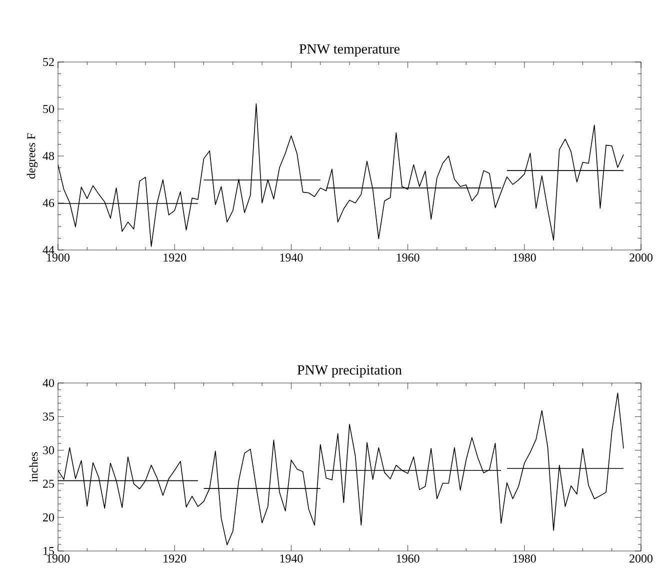 The image size is (662, 573). Describe the element at coordinates (48, 416) in the screenshot. I see `y-tick-label: 35` at that location.